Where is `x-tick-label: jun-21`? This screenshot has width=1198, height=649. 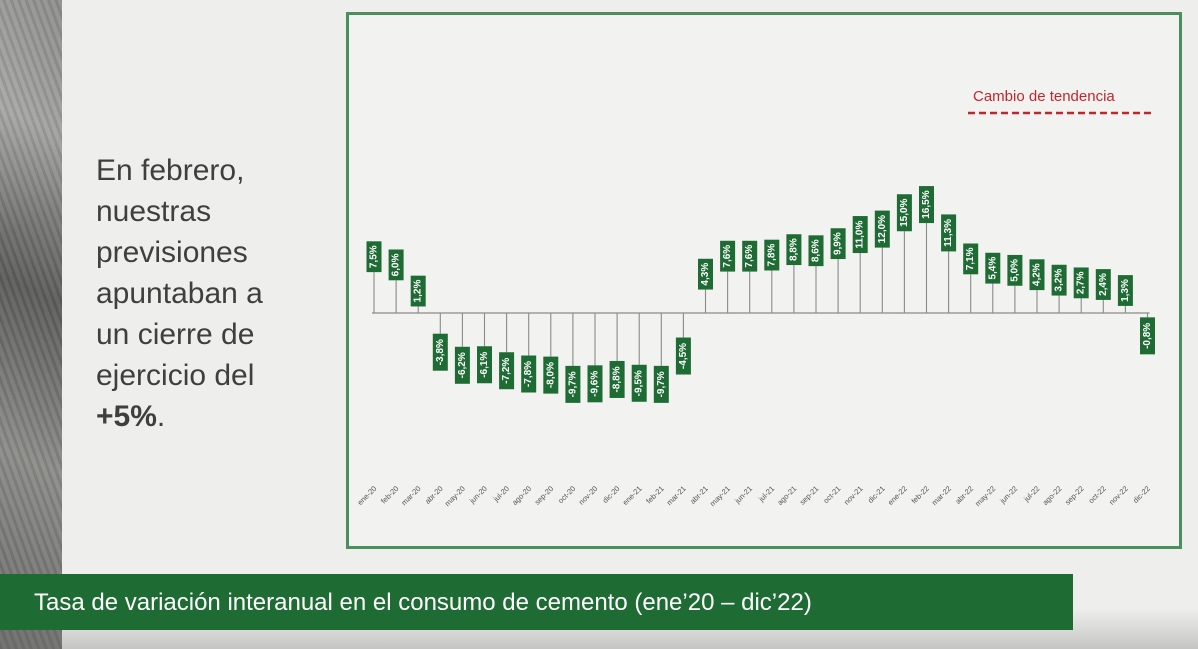
x-tick-label: jun-21 is located at coordinates (743, 495).